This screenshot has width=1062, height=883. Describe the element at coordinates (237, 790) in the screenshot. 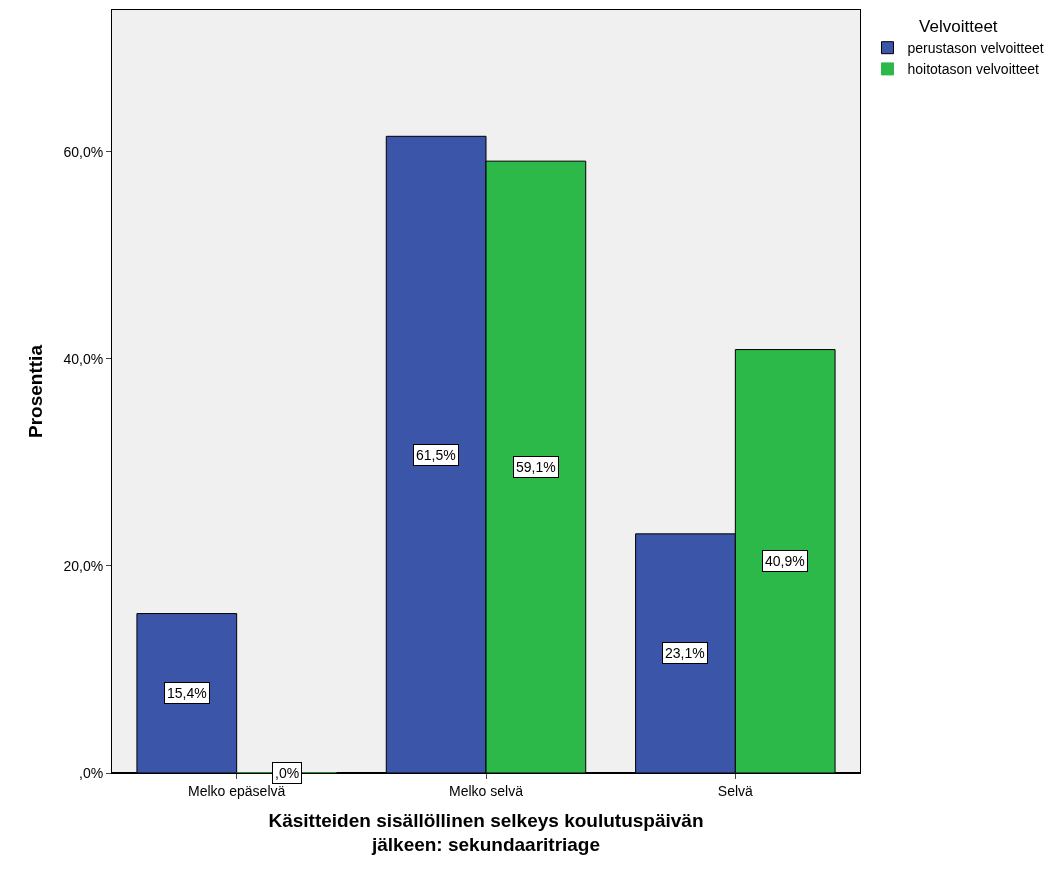

I see `x-tick-label: Melko epäselvä` at that location.